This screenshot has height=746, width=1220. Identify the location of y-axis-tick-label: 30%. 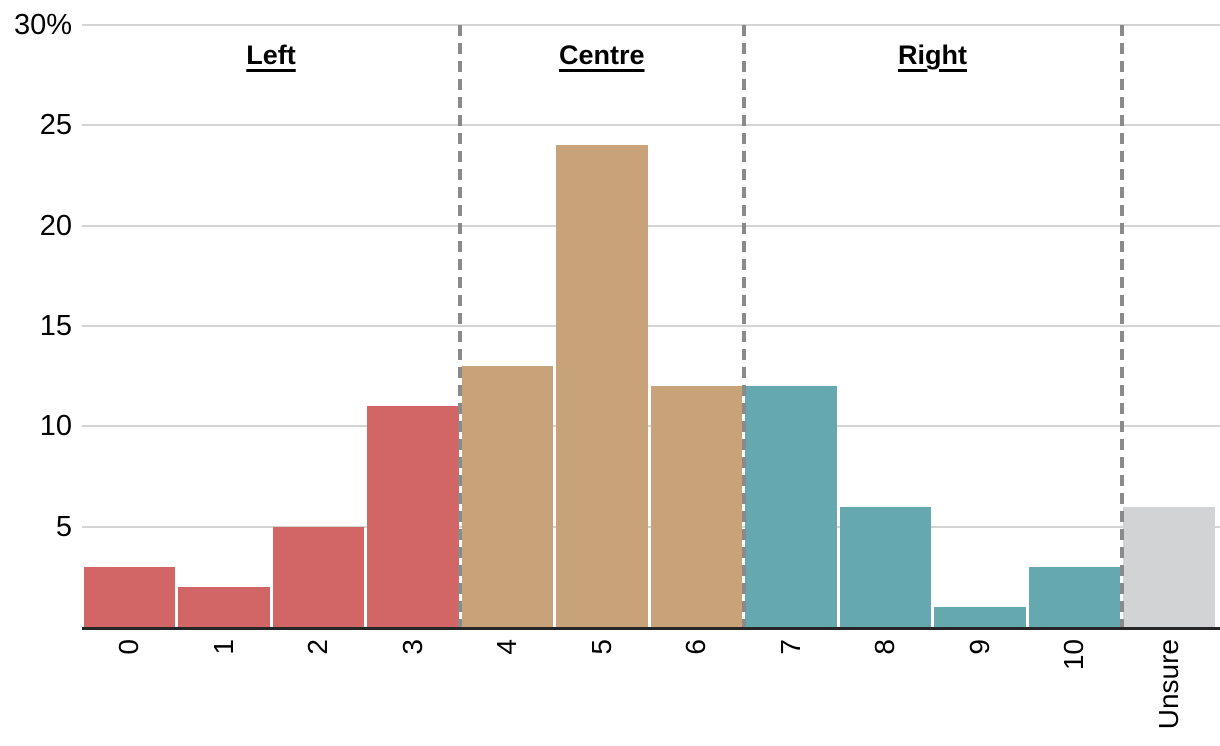
(42, 25).